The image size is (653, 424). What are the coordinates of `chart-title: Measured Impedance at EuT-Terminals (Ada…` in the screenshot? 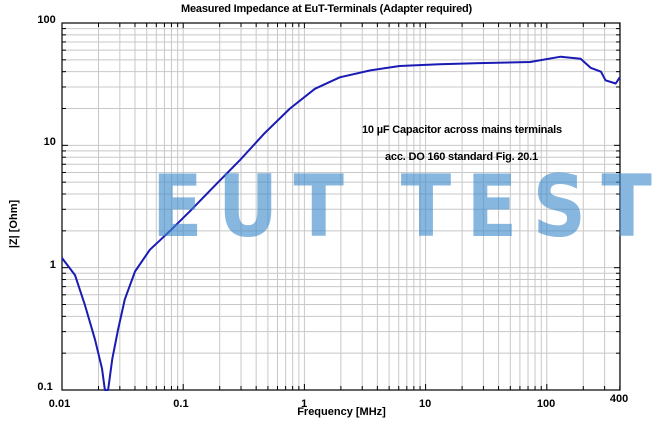 It's located at (326, 9).